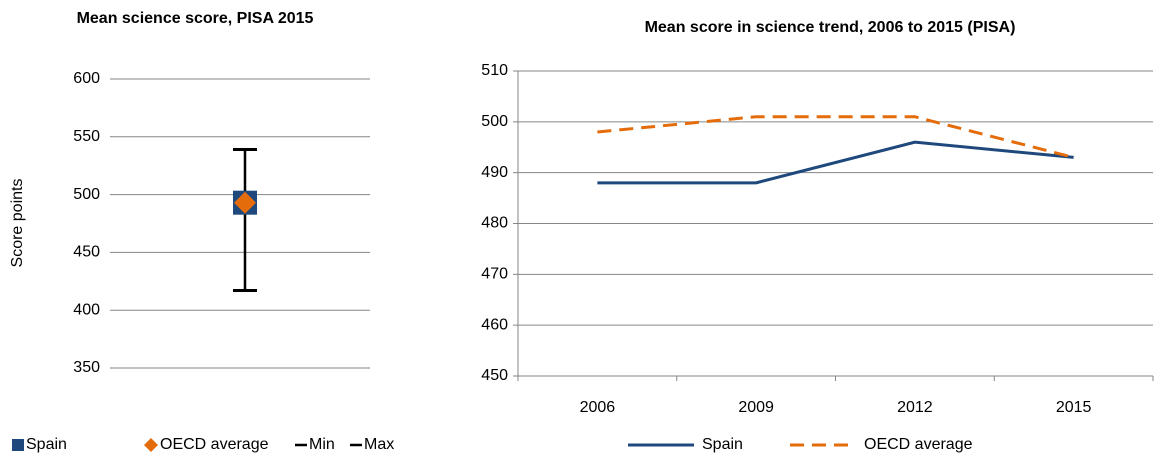 The width and height of the screenshot is (1167, 459). I want to click on y-tick-label: 550, so click(86, 136).